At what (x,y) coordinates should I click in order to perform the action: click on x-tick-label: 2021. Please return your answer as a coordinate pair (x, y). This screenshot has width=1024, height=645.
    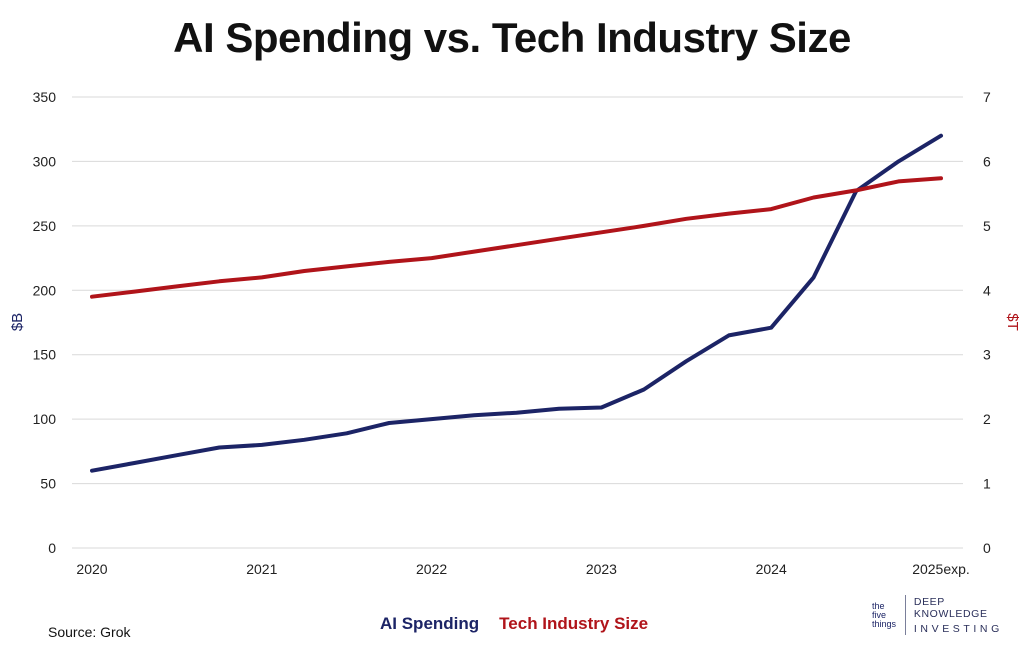
    Looking at the image, I should click on (261, 569).